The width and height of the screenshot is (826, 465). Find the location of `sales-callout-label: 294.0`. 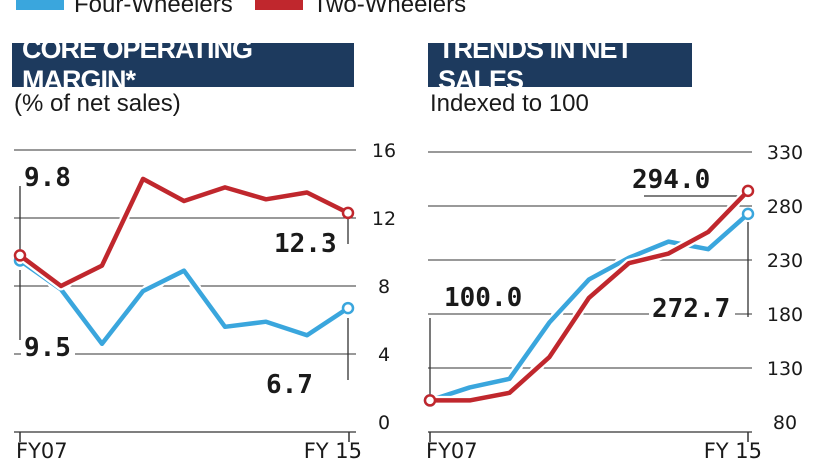

sales-callout-label: 294.0 is located at coordinates (671, 180).